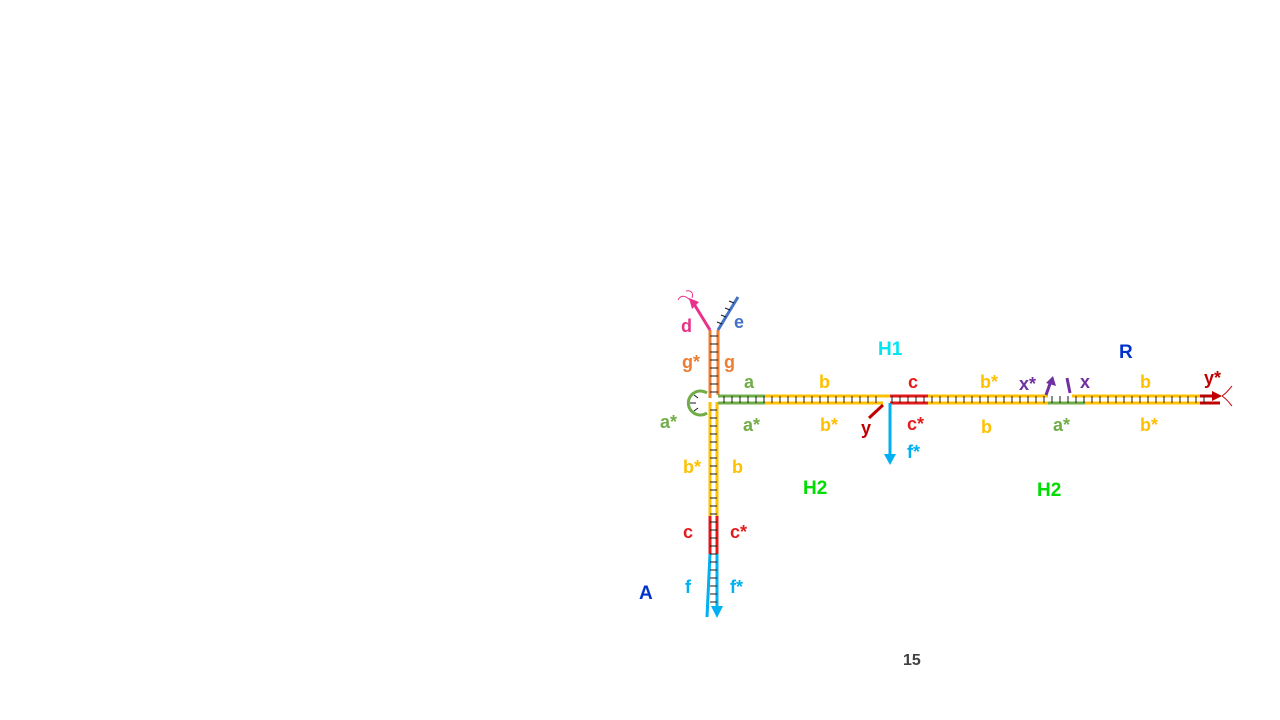 This screenshot has width=1280, height=720. Describe the element at coordinates (1212, 378) in the screenshot. I see `label-y-star: y*` at that location.